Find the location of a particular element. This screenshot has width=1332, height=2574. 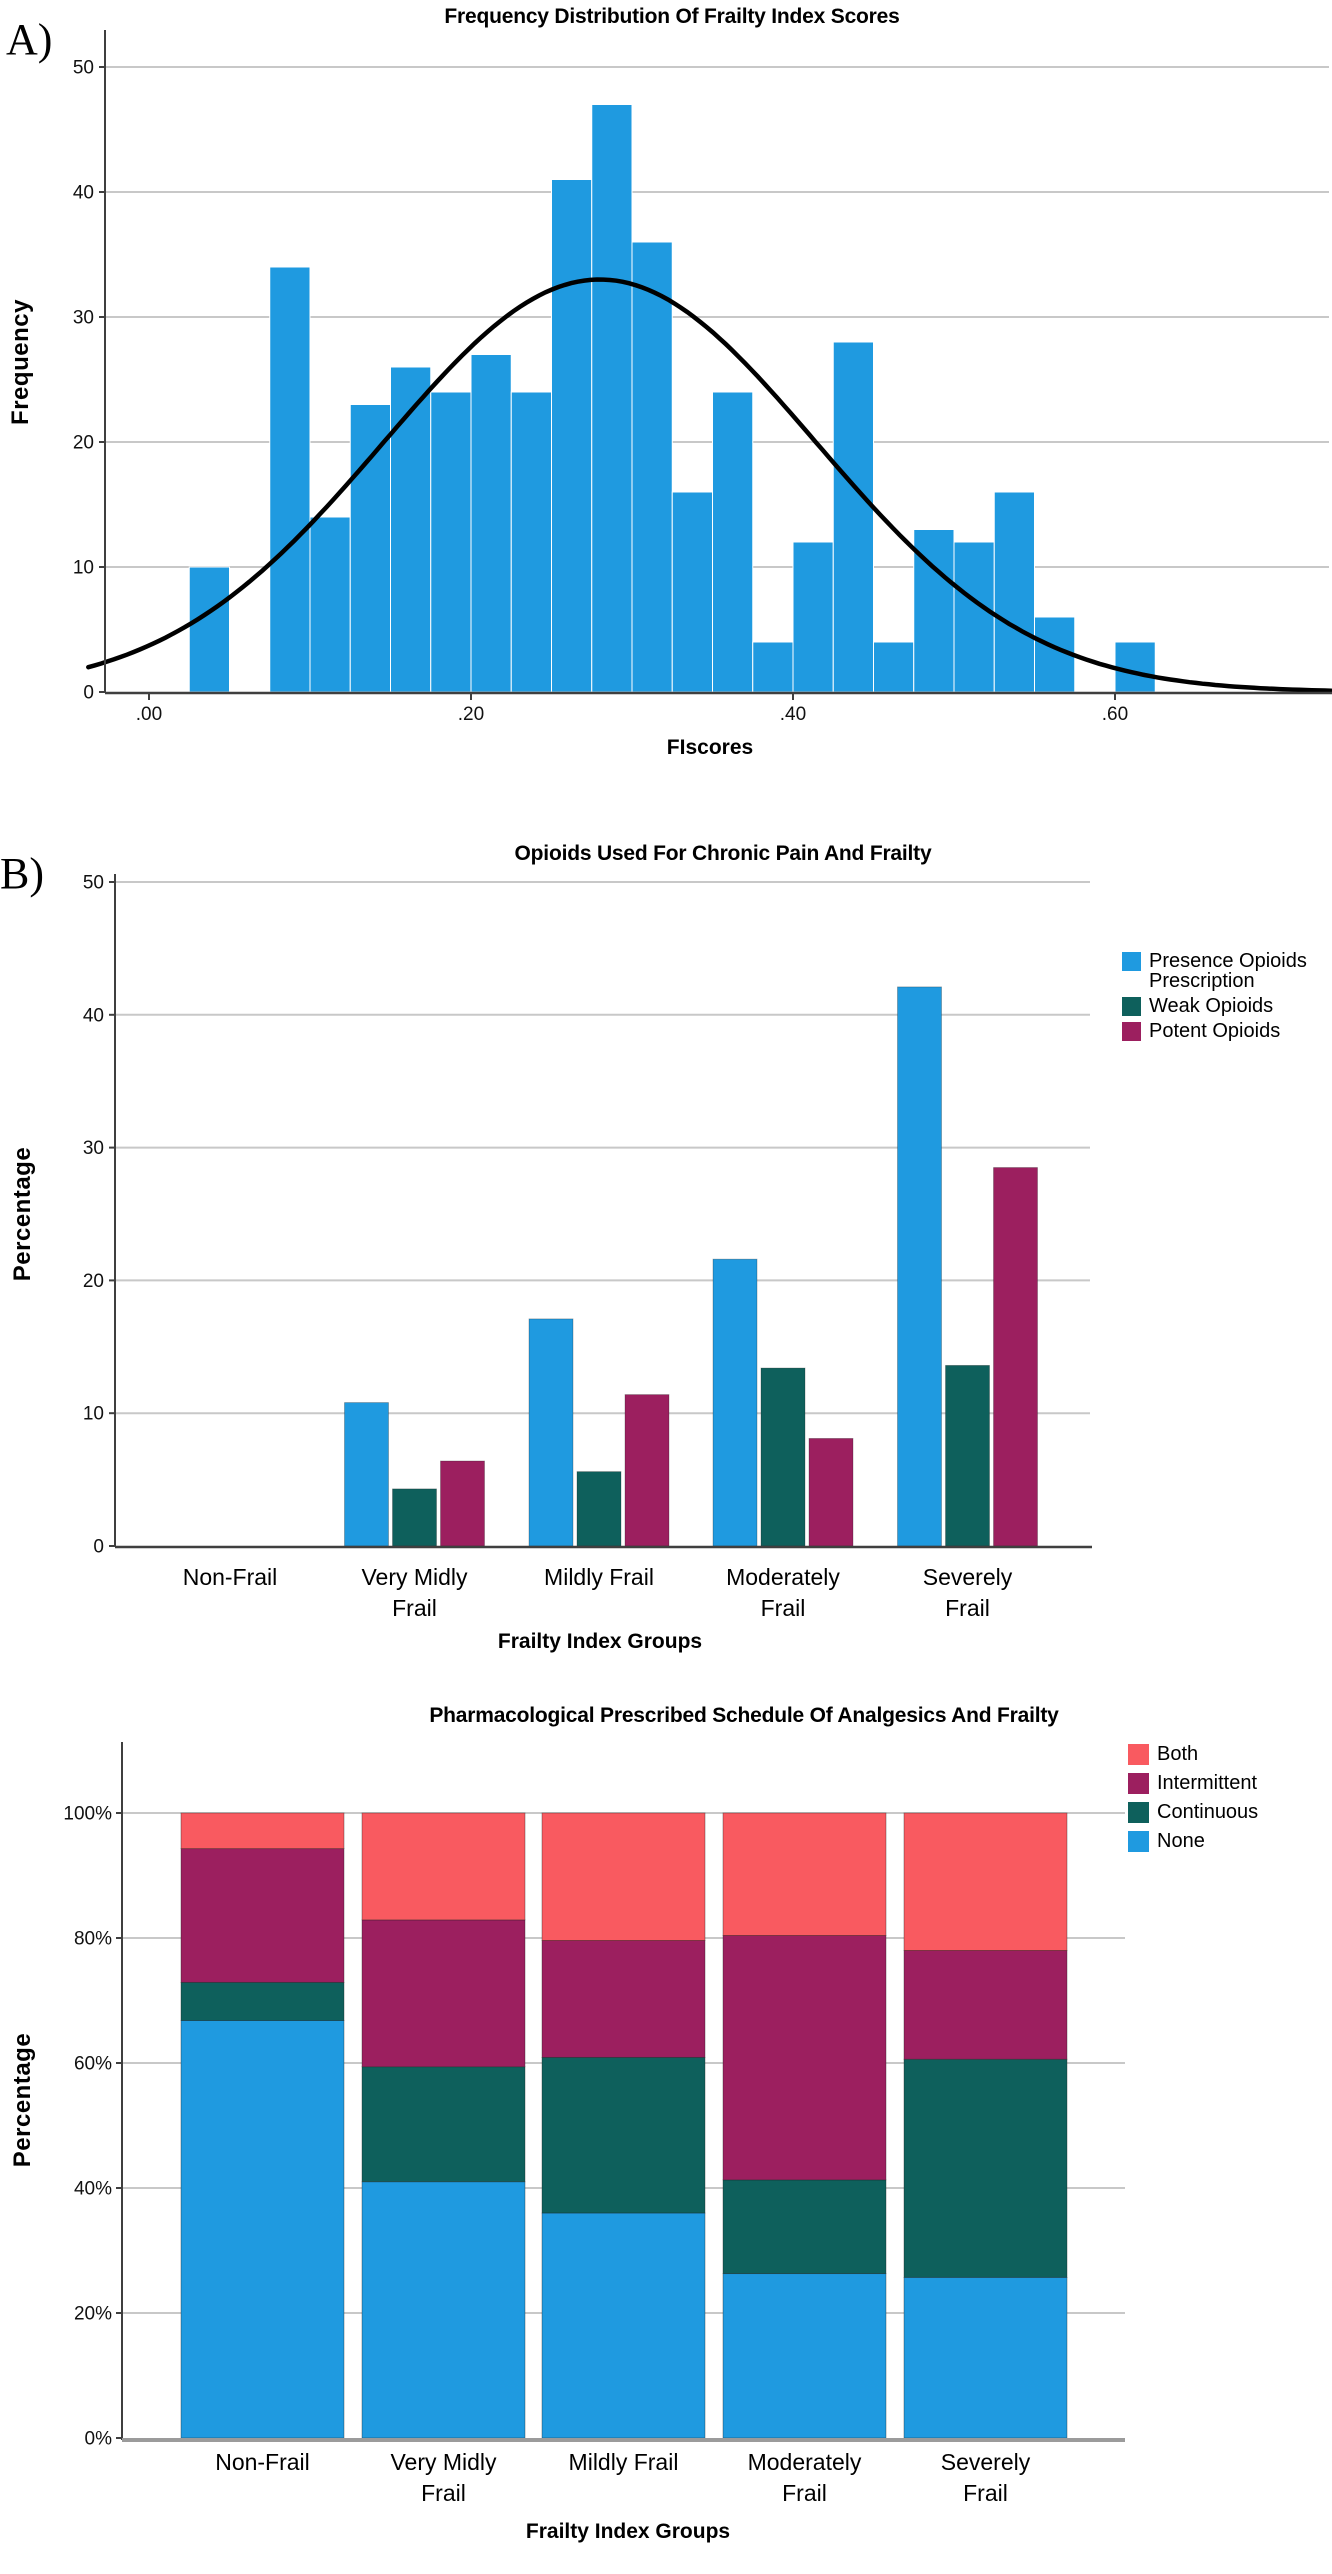

legend-label: Intermittent is located at coordinates (1207, 1783).